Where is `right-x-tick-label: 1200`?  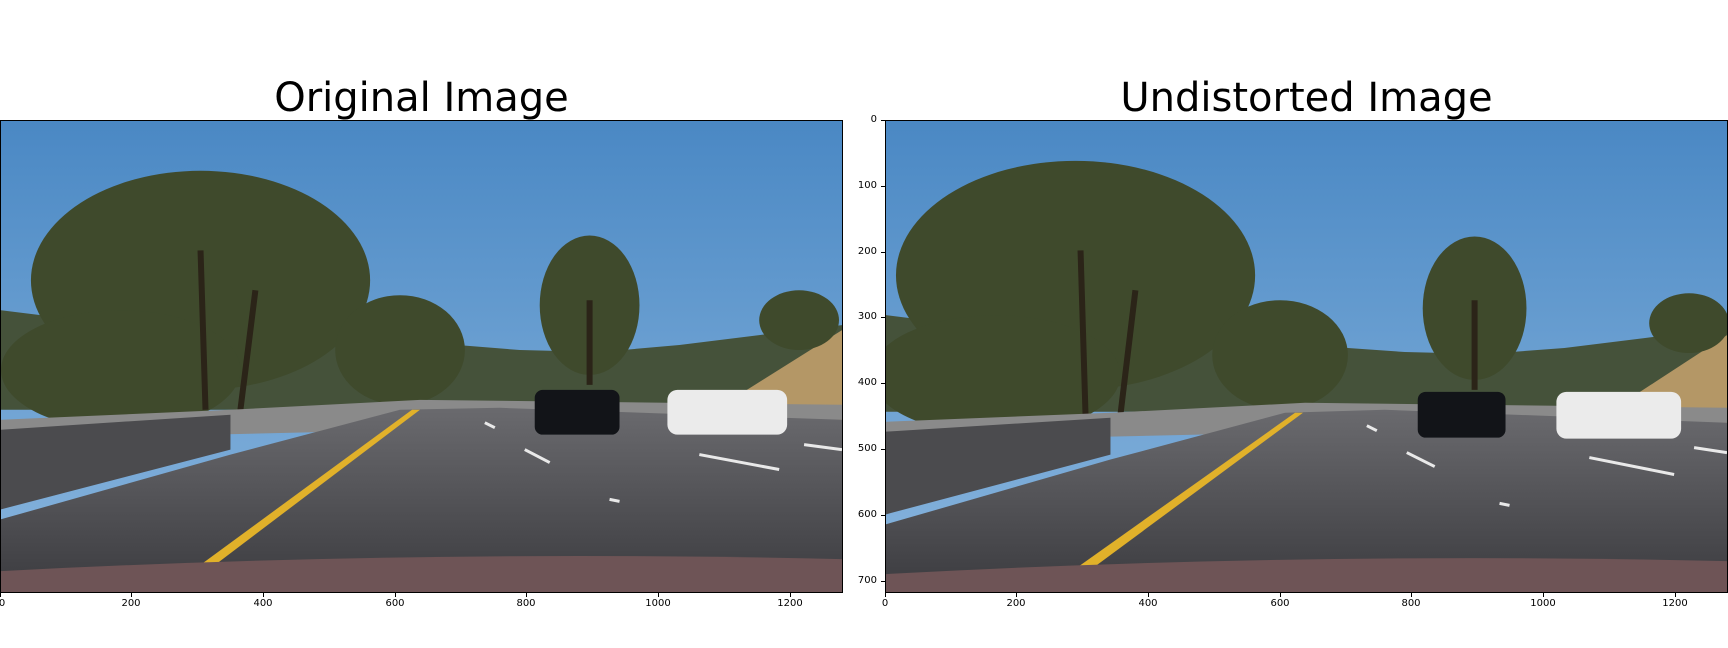 right-x-tick-label: 1200 is located at coordinates (1675, 603).